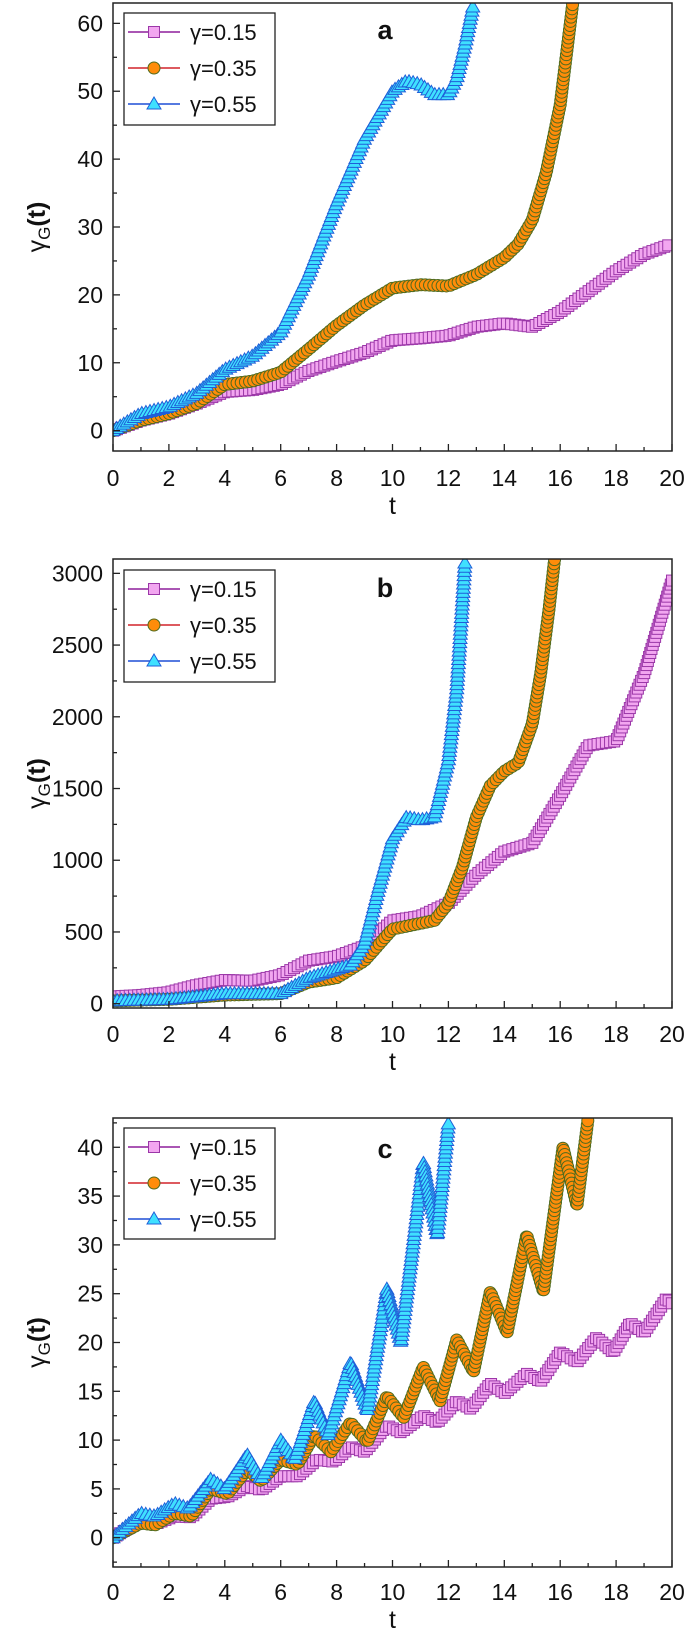 The height and width of the screenshot is (1633, 685). I want to click on y-tick-label: 2500, so click(77, 645).